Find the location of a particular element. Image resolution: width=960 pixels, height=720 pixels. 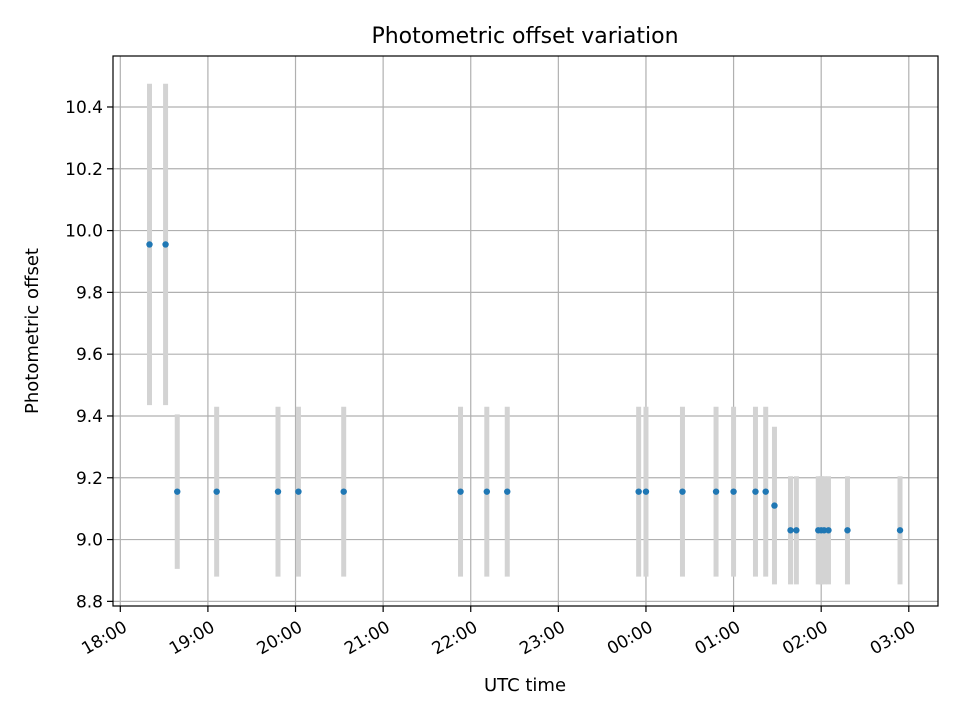

y-tick-label: 10.2 is located at coordinates (84, 170).